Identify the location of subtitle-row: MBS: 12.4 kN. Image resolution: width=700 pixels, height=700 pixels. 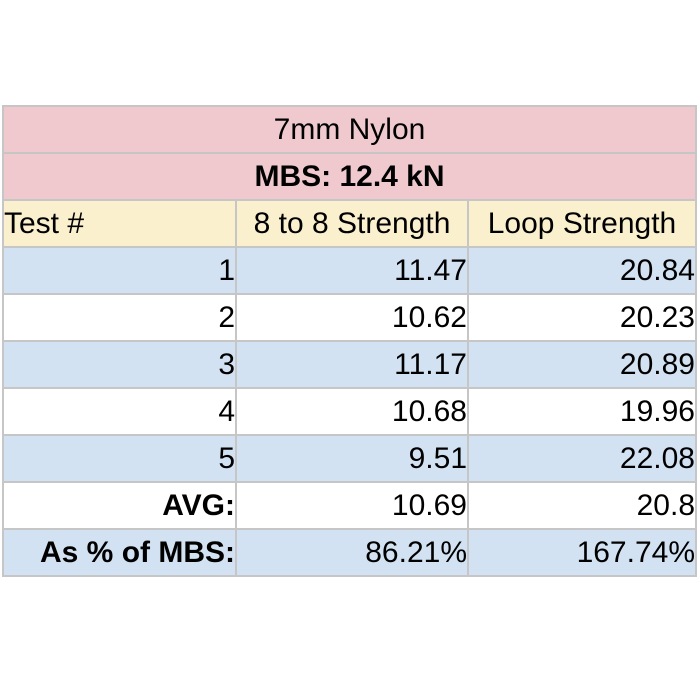
(349, 176).